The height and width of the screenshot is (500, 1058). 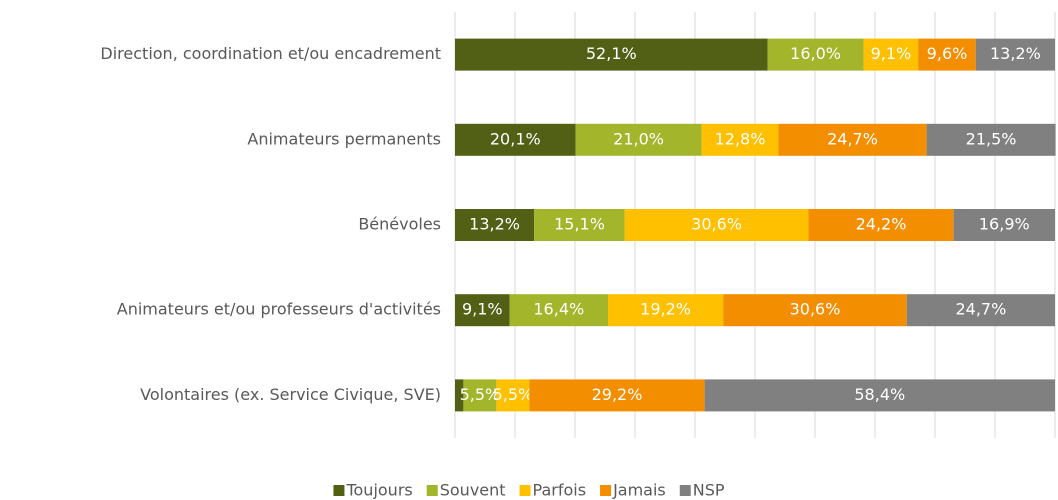 I want to click on value-label: 15,1%, so click(x=579, y=224).